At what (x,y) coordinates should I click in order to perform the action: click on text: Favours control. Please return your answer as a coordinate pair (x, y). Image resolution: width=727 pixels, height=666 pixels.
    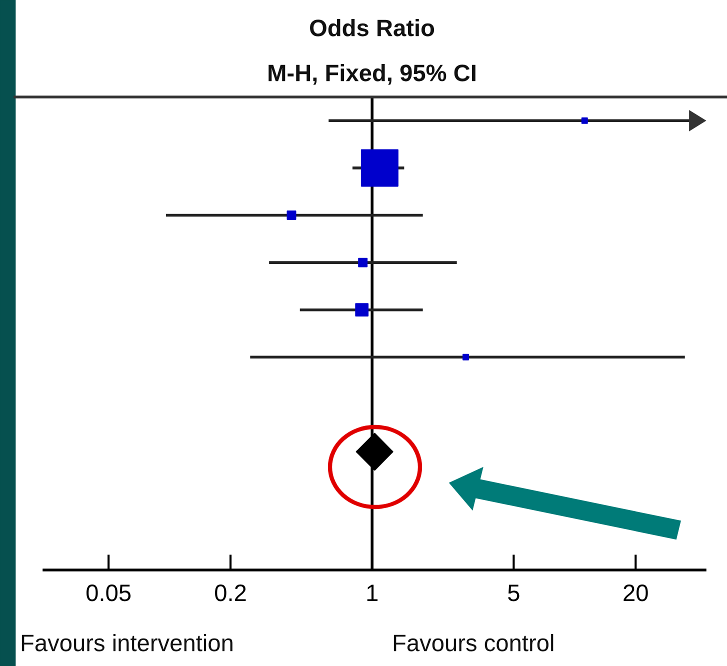
    Looking at the image, I should click on (474, 643).